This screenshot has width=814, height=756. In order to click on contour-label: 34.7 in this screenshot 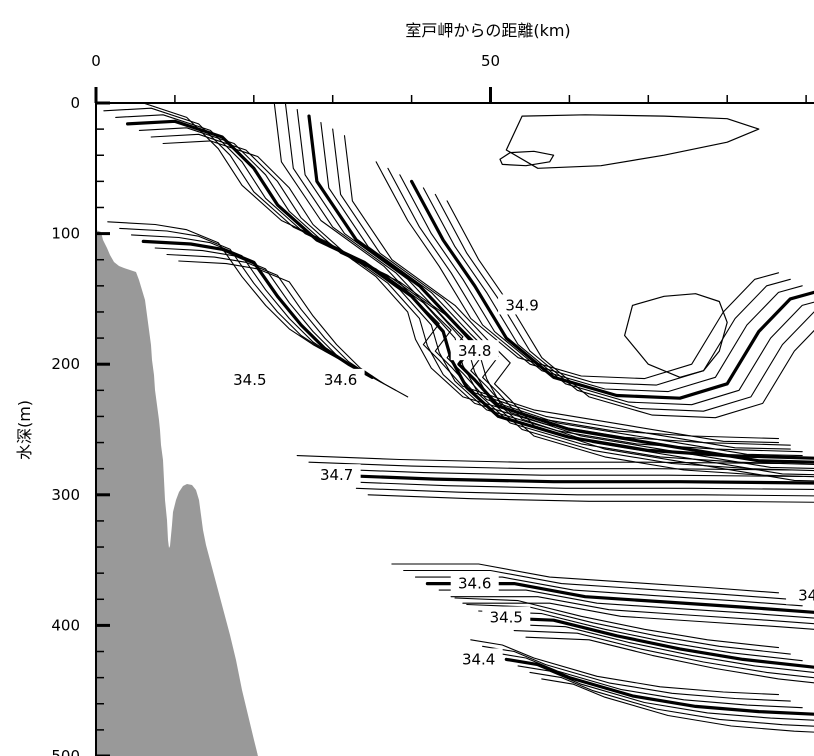, I will do `click(336, 475)`.